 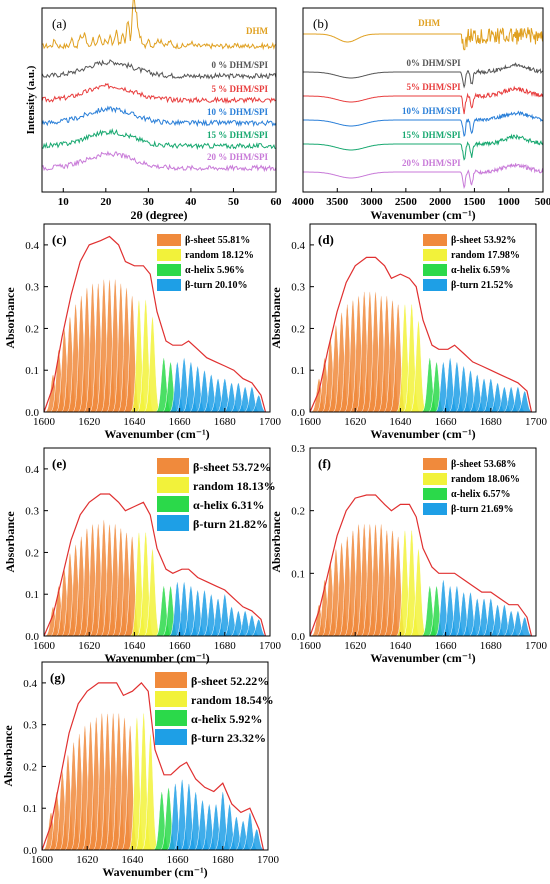 I want to click on legend-label: α-helix 6.57%, so click(x=480, y=494).